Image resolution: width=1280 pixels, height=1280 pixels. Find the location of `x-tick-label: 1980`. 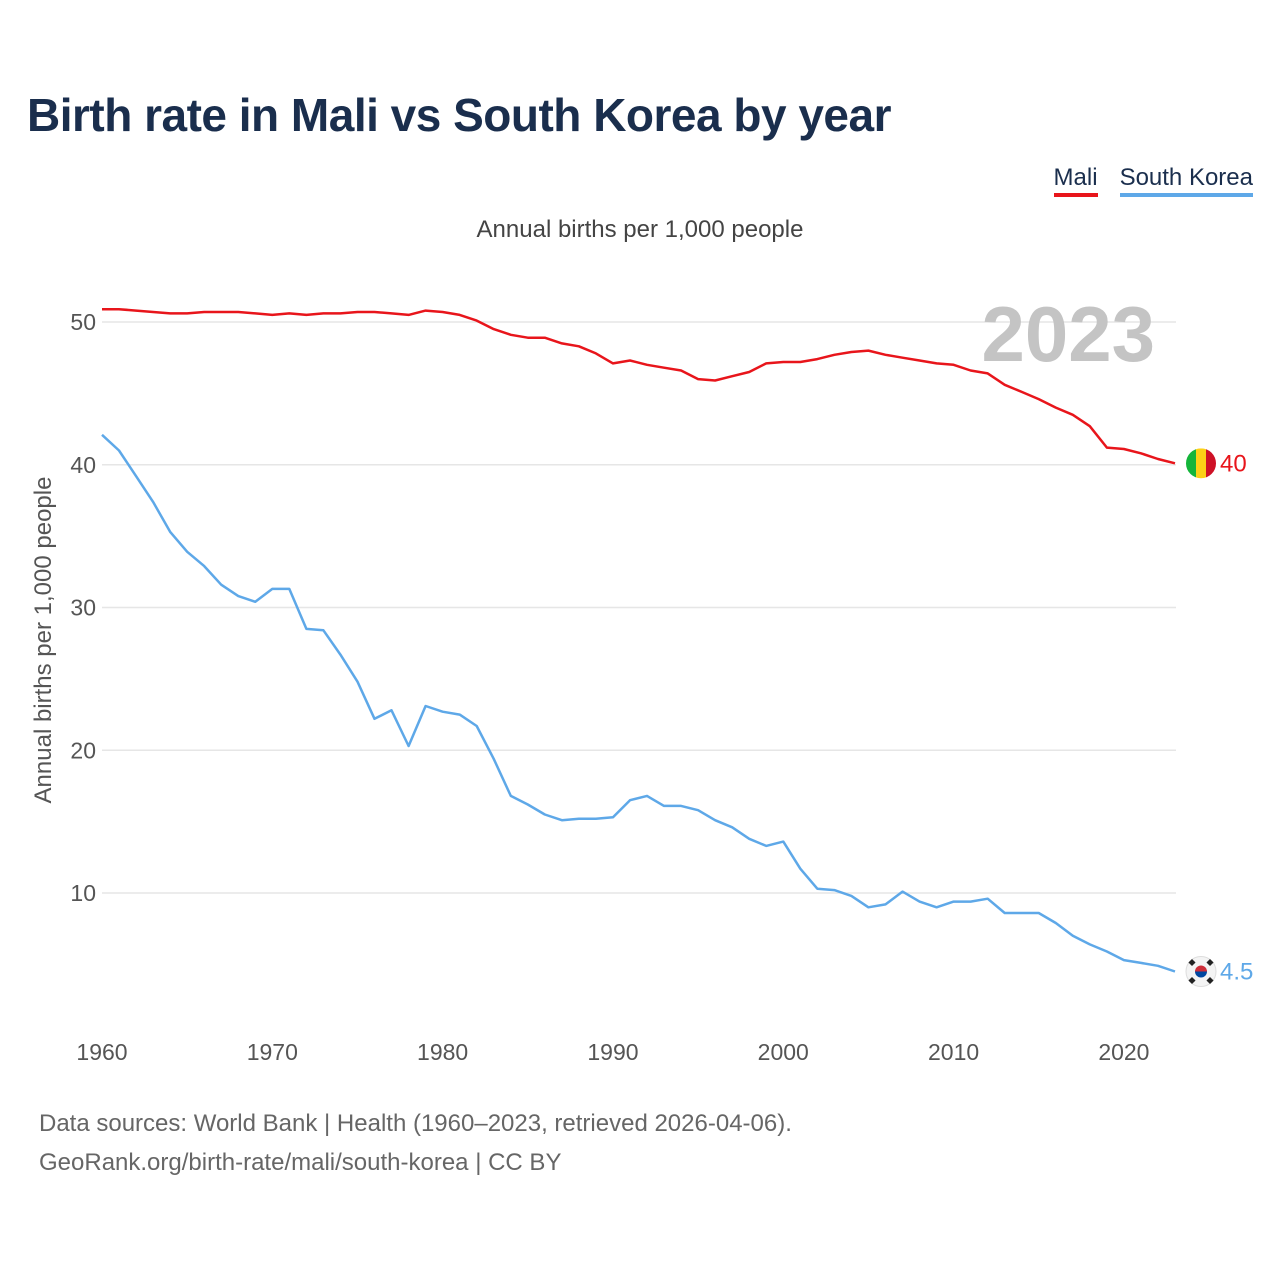

x-tick-label: 1980 is located at coordinates (442, 1052).